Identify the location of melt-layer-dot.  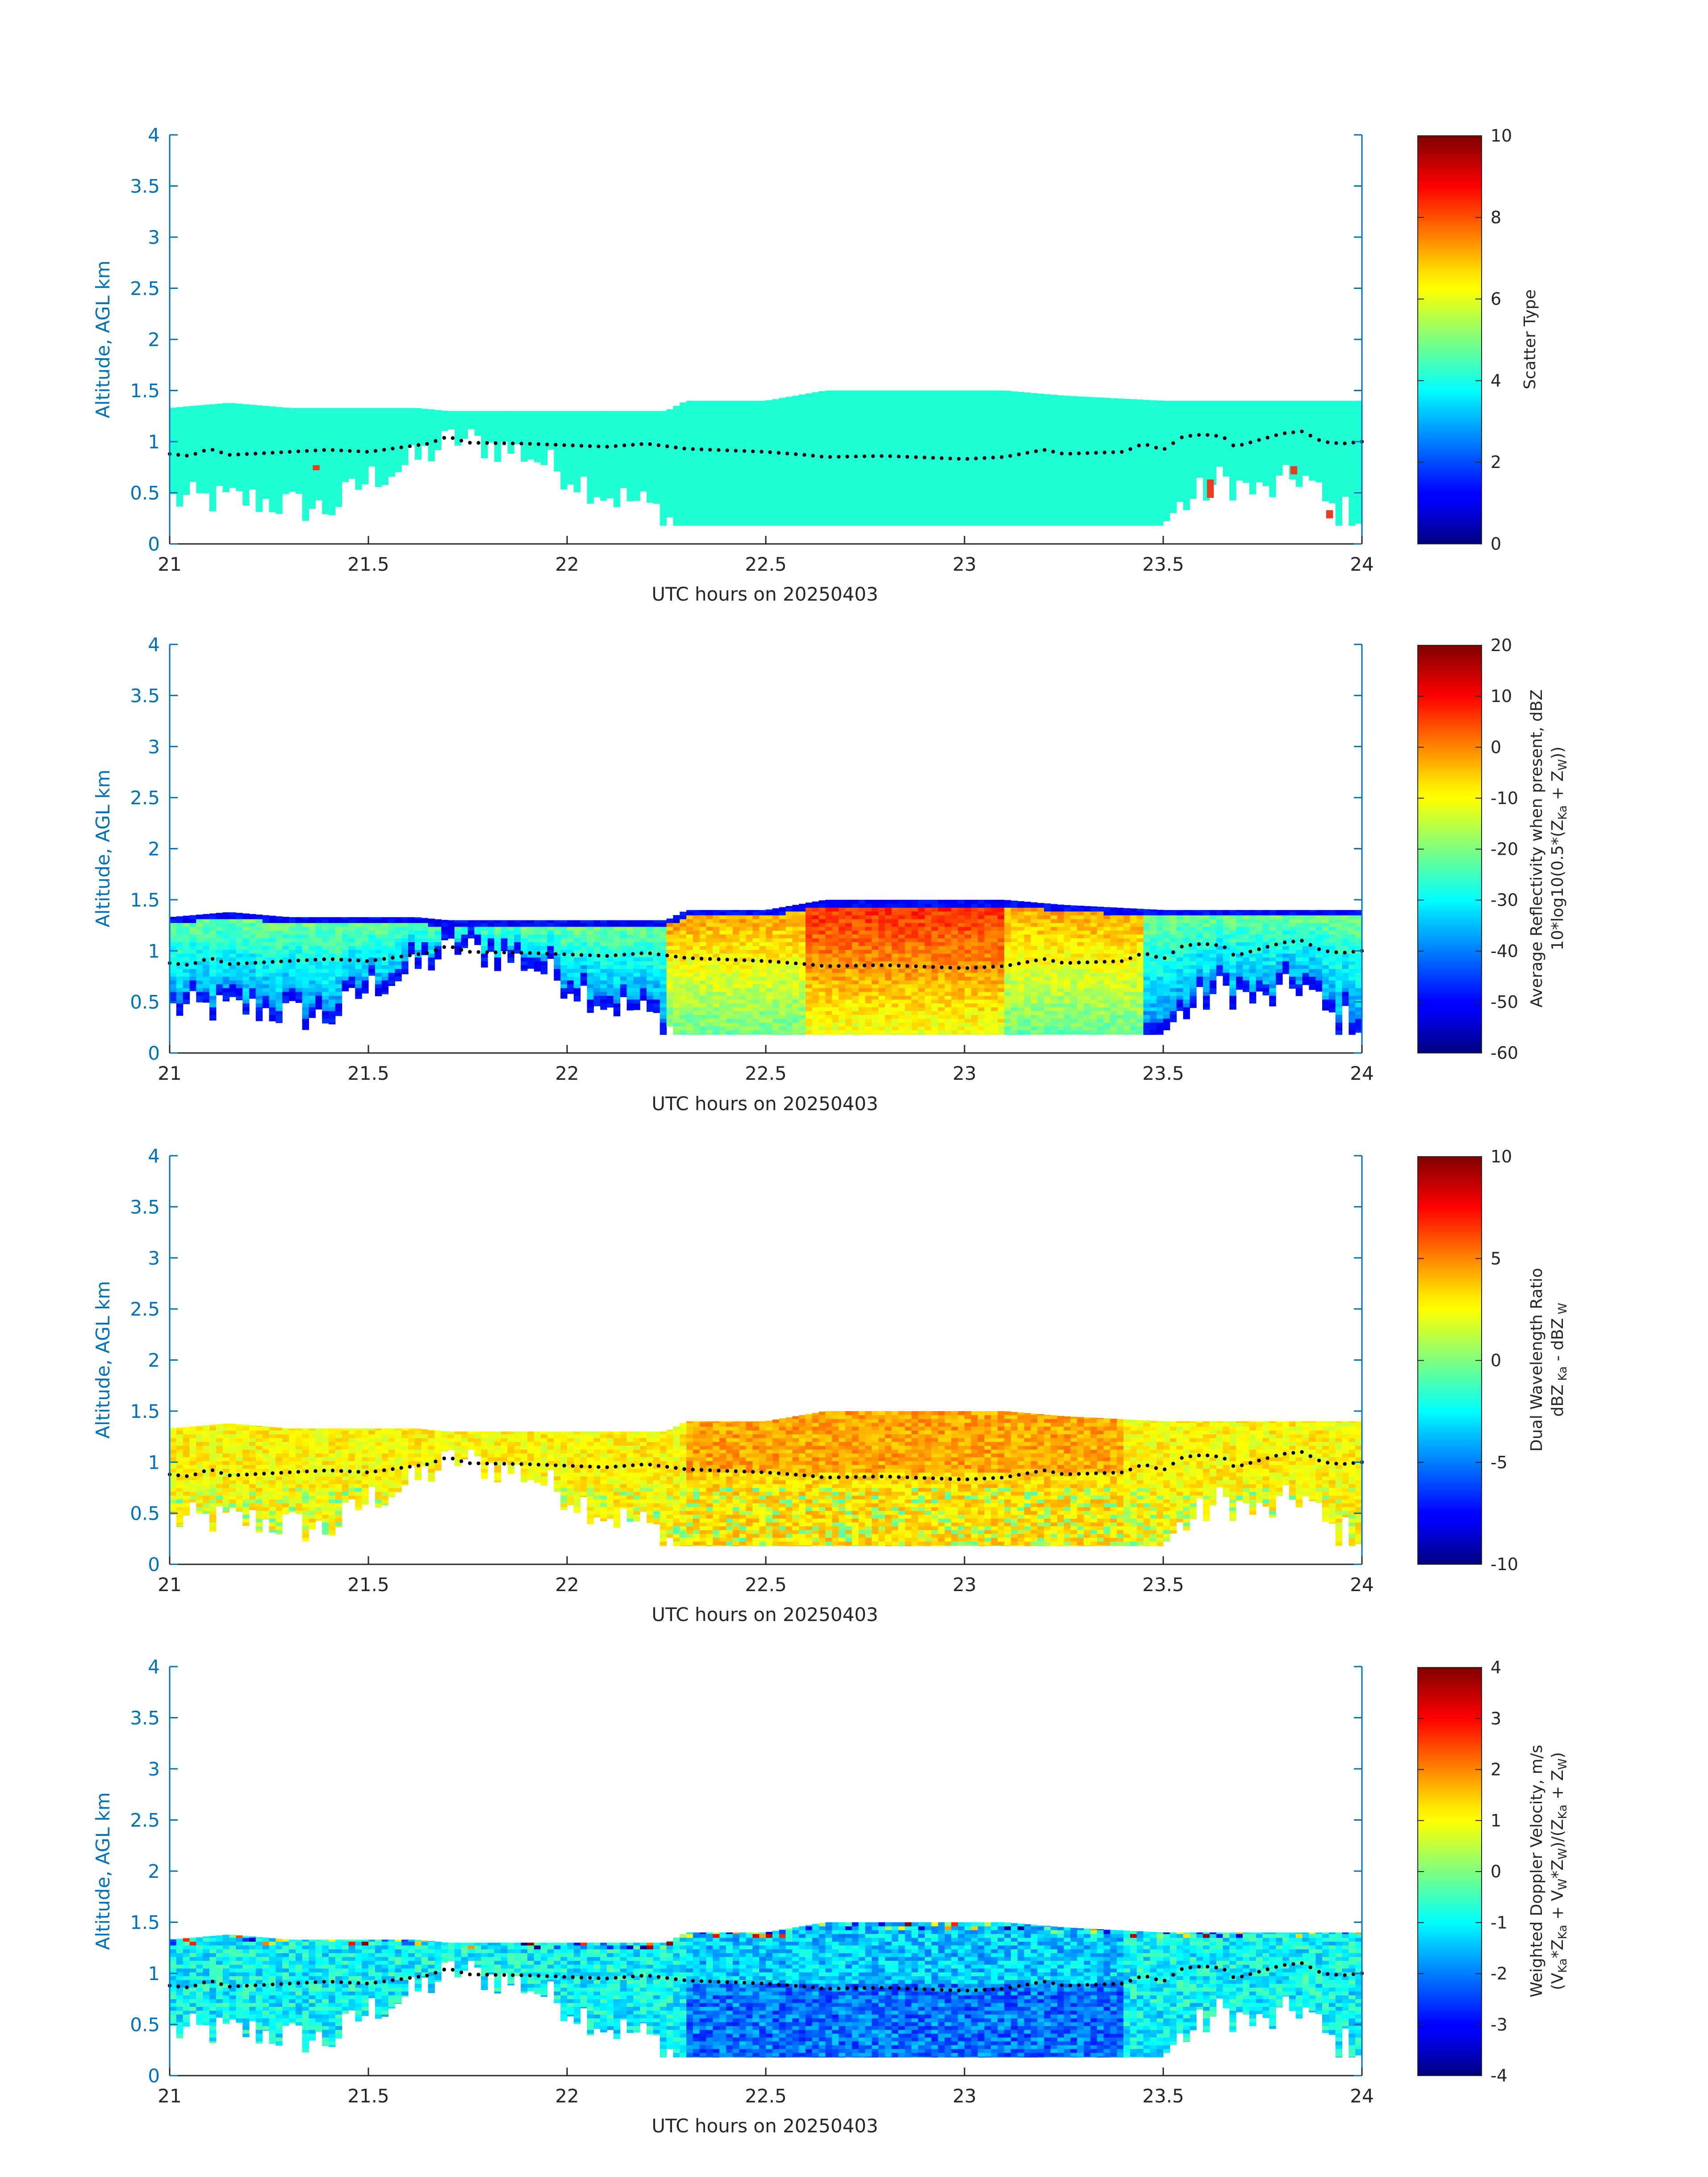
(1079, 453).